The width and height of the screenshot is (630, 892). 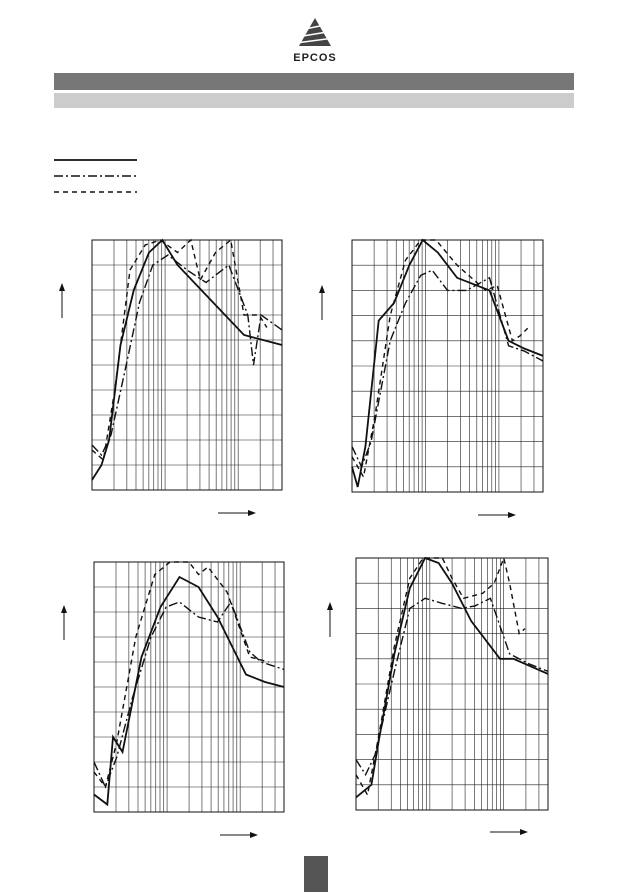 I want to click on legend-lines, so click(x=95, y=176).